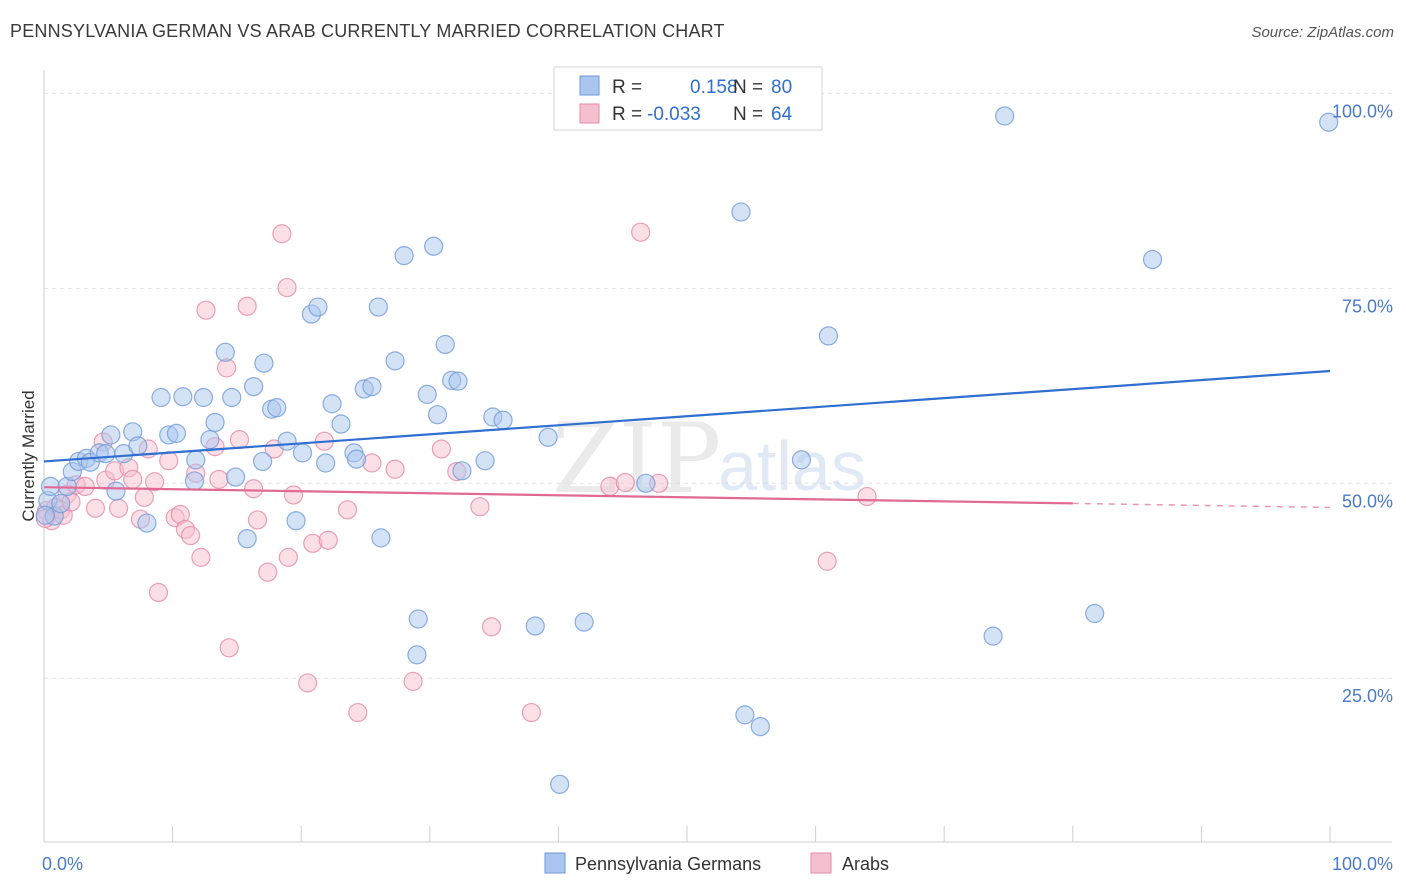 The height and width of the screenshot is (892, 1406). I want to click on y-tick-label: 100.0%, so click(1362, 111).